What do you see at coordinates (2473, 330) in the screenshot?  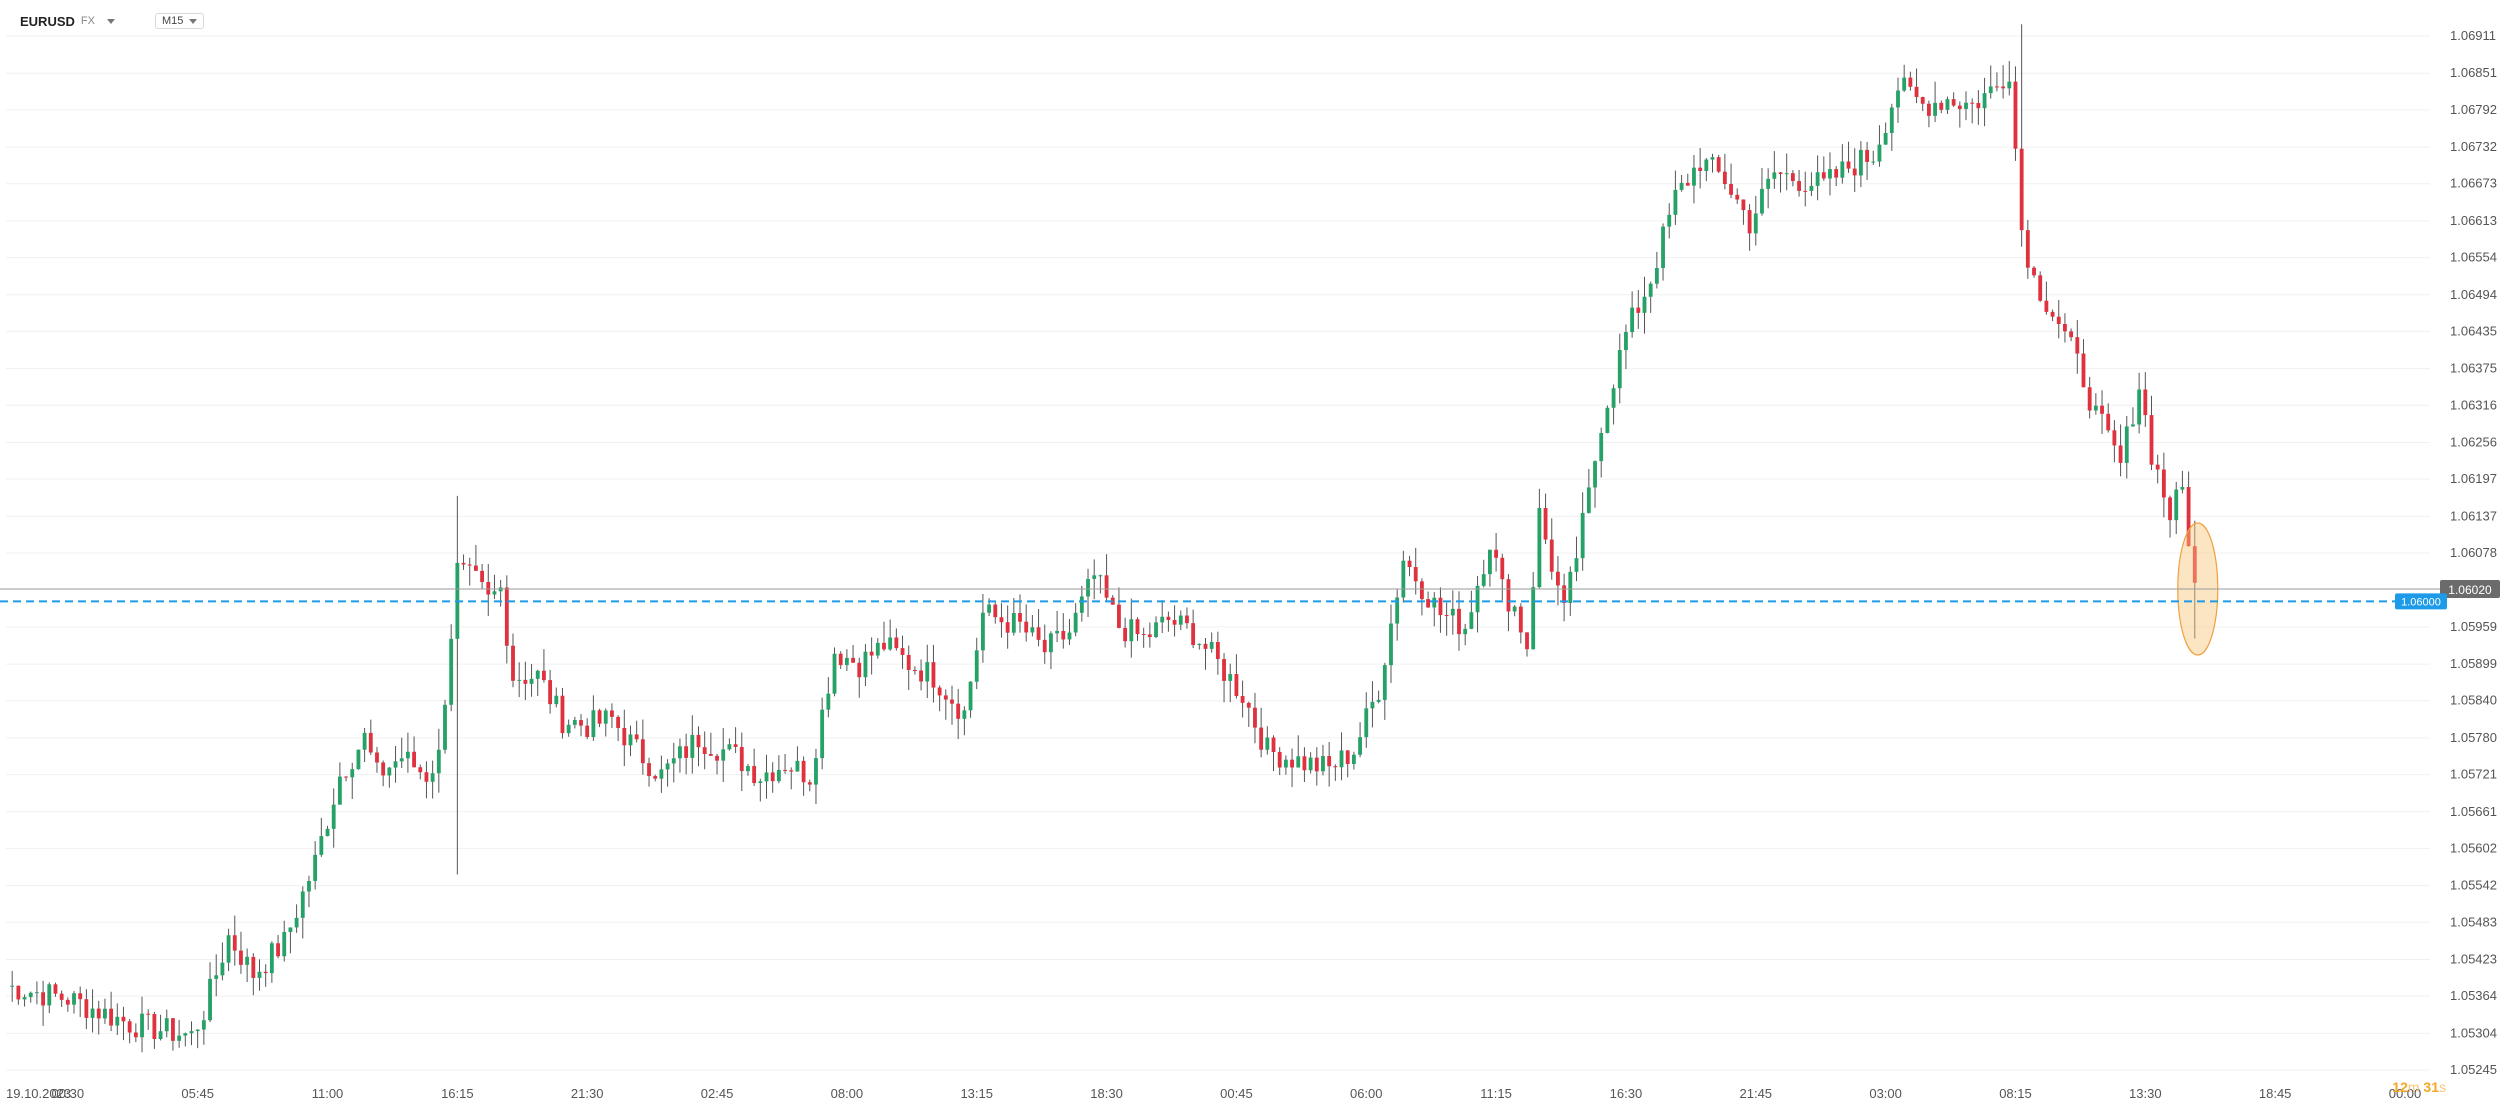 I see `y-tick-label: 1.06435` at bounding box center [2473, 330].